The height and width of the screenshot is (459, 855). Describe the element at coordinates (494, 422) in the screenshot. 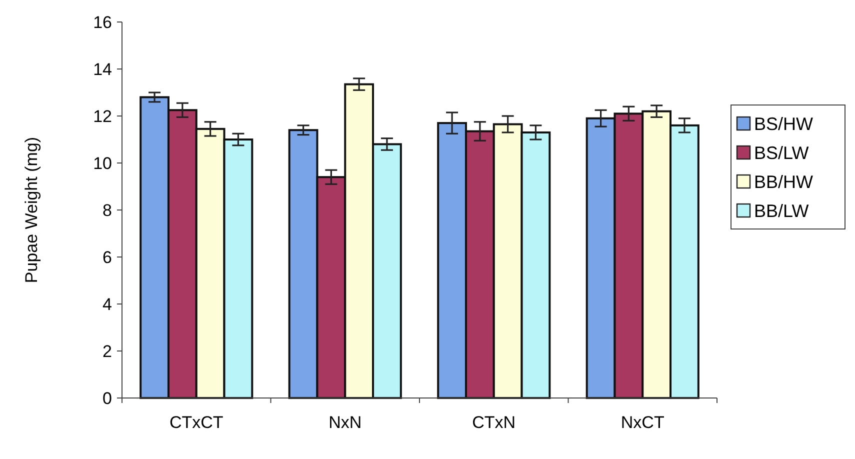

I see `x-tick-label: CTxN` at that location.